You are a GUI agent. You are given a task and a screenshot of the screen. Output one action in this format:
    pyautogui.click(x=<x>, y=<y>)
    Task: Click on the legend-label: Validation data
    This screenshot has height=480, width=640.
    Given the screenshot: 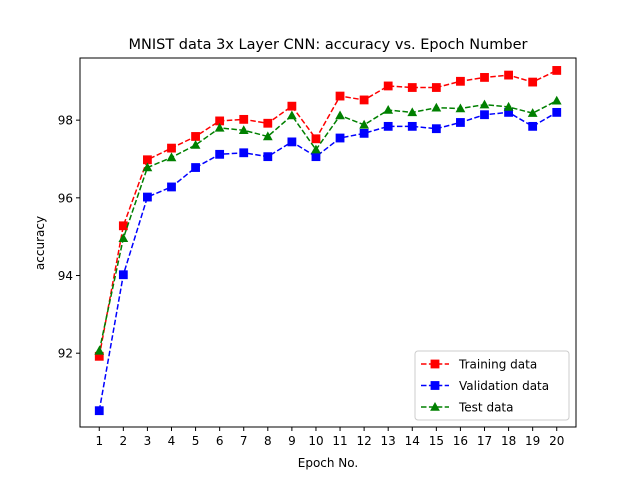 What is the action you would take?
    pyautogui.click(x=504, y=386)
    